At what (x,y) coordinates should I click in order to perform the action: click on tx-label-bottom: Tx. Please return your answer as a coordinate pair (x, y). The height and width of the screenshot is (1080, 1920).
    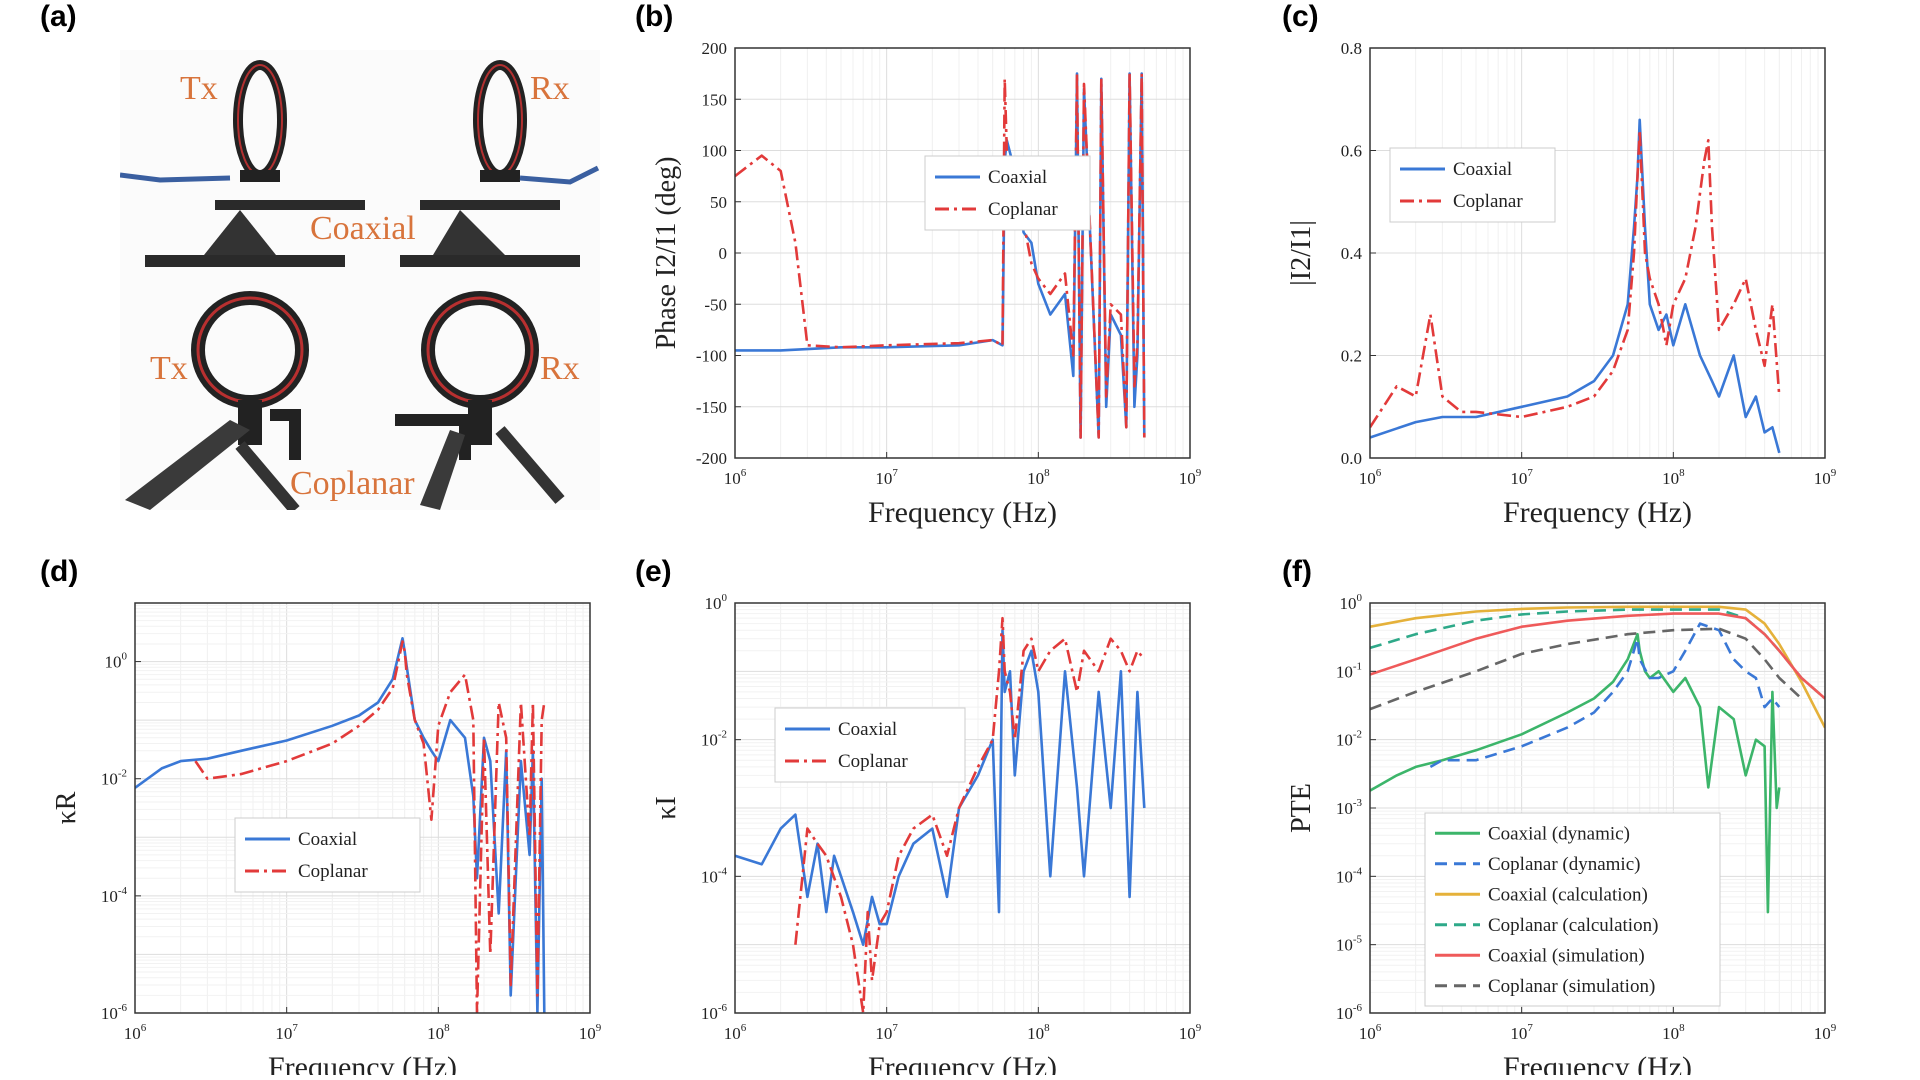
    Looking at the image, I should click on (169, 368).